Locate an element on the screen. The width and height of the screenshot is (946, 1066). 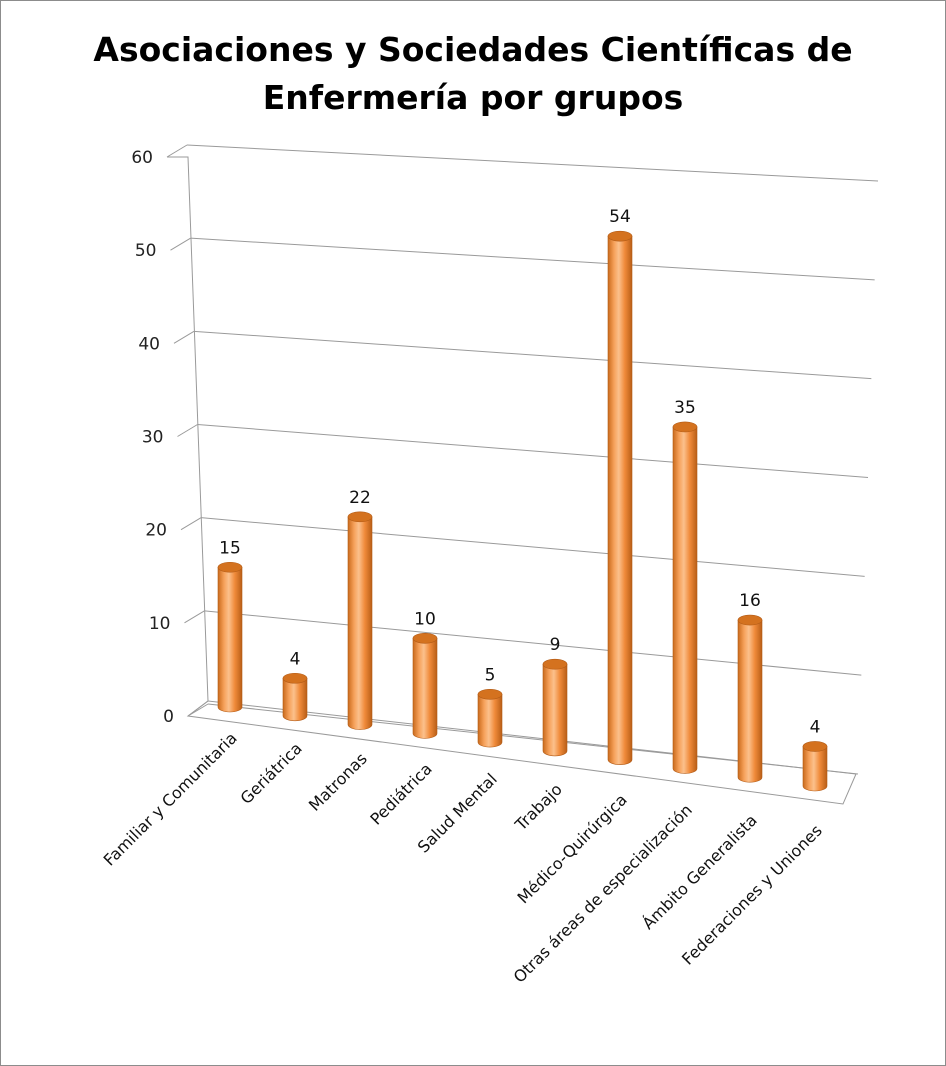
y-tick-label: 60 is located at coordinates (142, 158).